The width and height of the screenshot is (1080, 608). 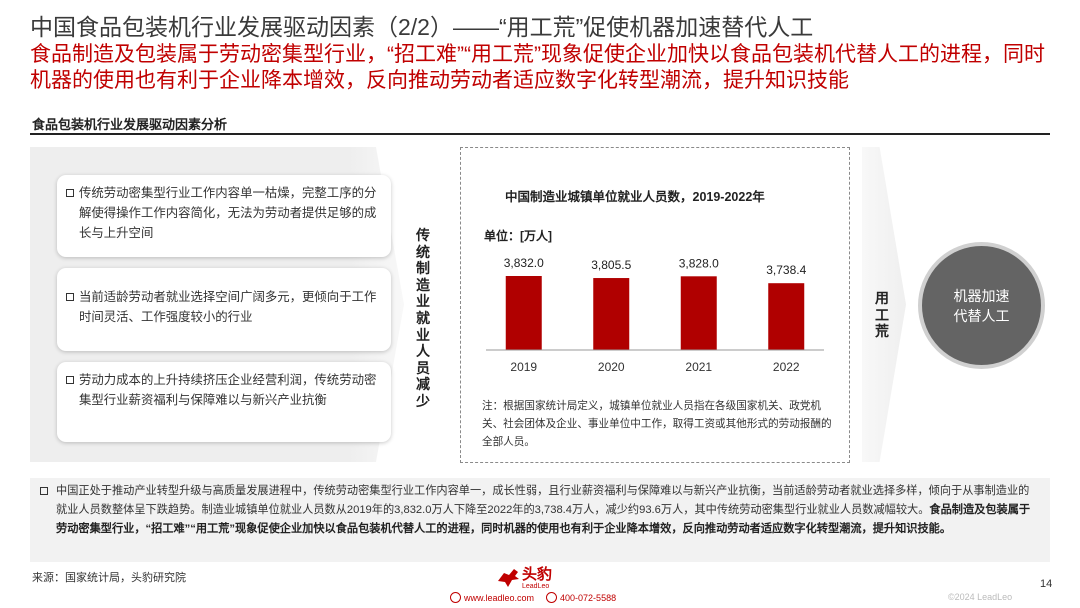 I want to click on page-title: 中国食品包装机行业发展驱动因素（2/2）——“用工荒”促使机器加速替代人工, so click(x=422, y=27).